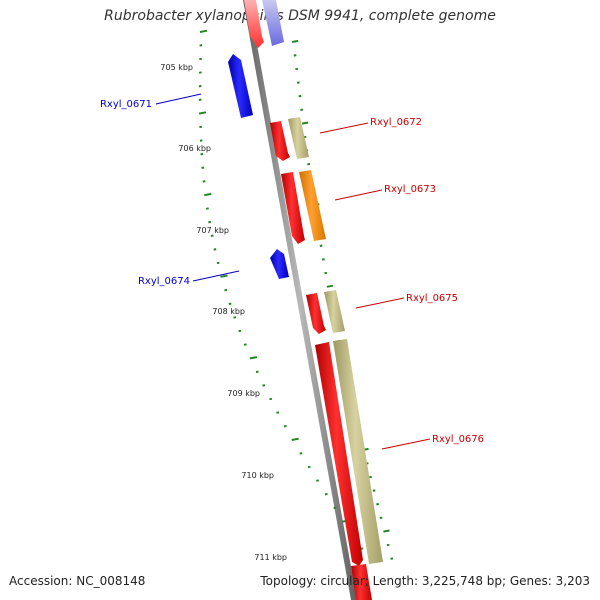 This screenshot has width=600, height=600. Describe the element at coordinates (176, 67) in the screenshot. I see `tick-label-705kbp: 705 kbp` at that location.